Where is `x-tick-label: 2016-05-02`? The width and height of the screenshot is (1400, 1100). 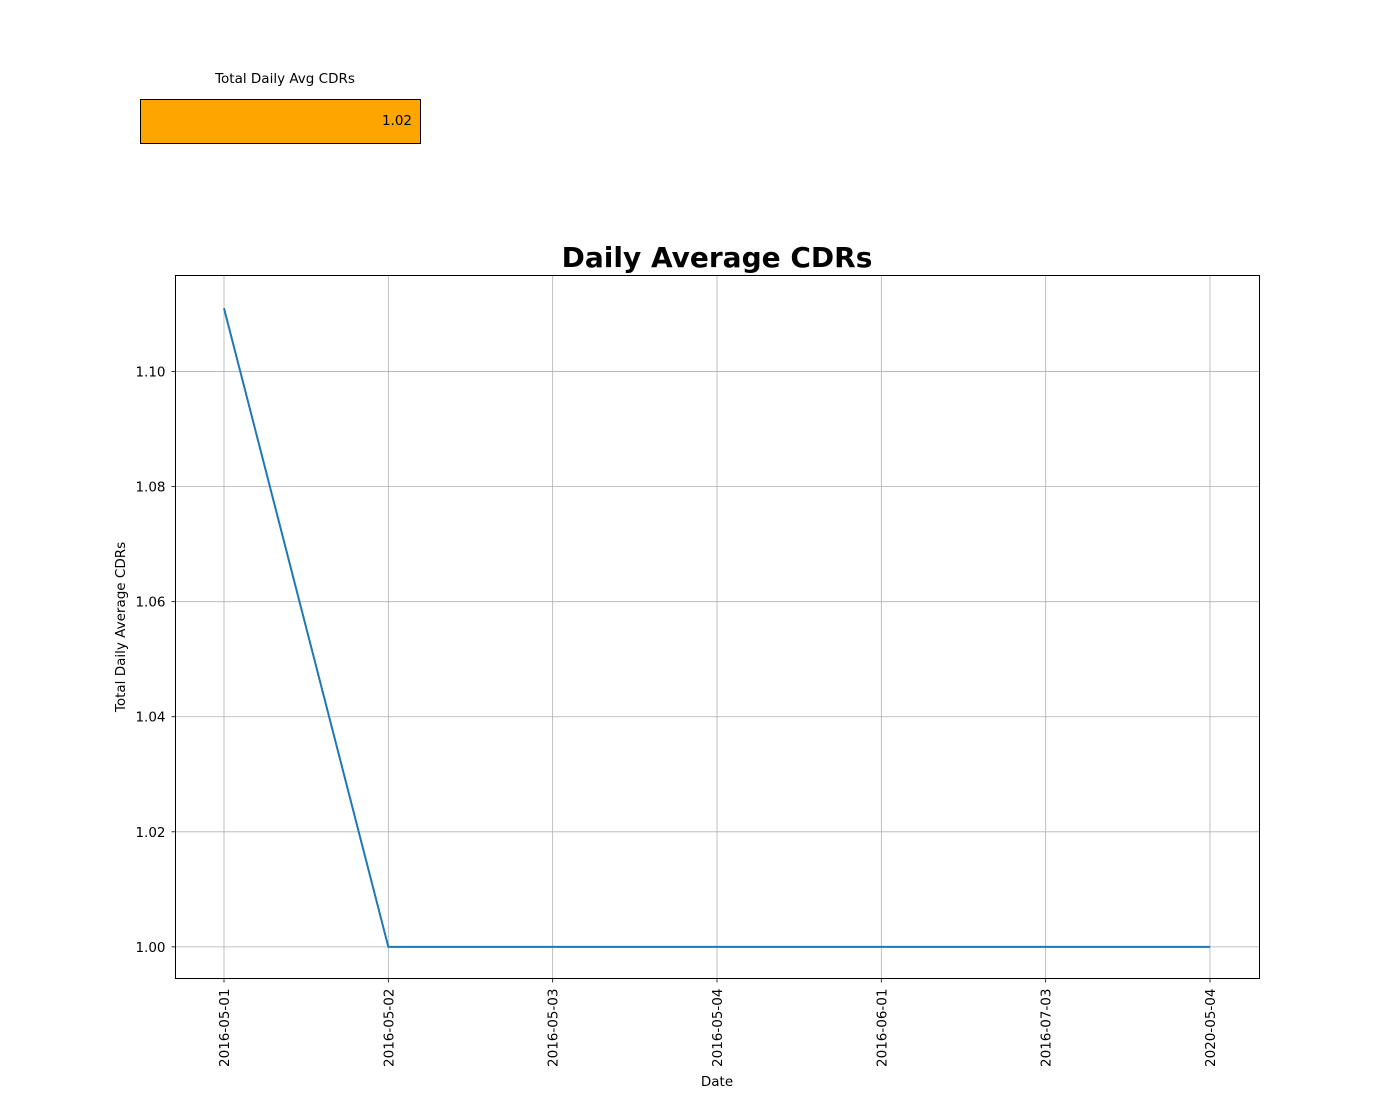 x-tick-label: 2016-05-02 is located at coordinates (389, 1028).